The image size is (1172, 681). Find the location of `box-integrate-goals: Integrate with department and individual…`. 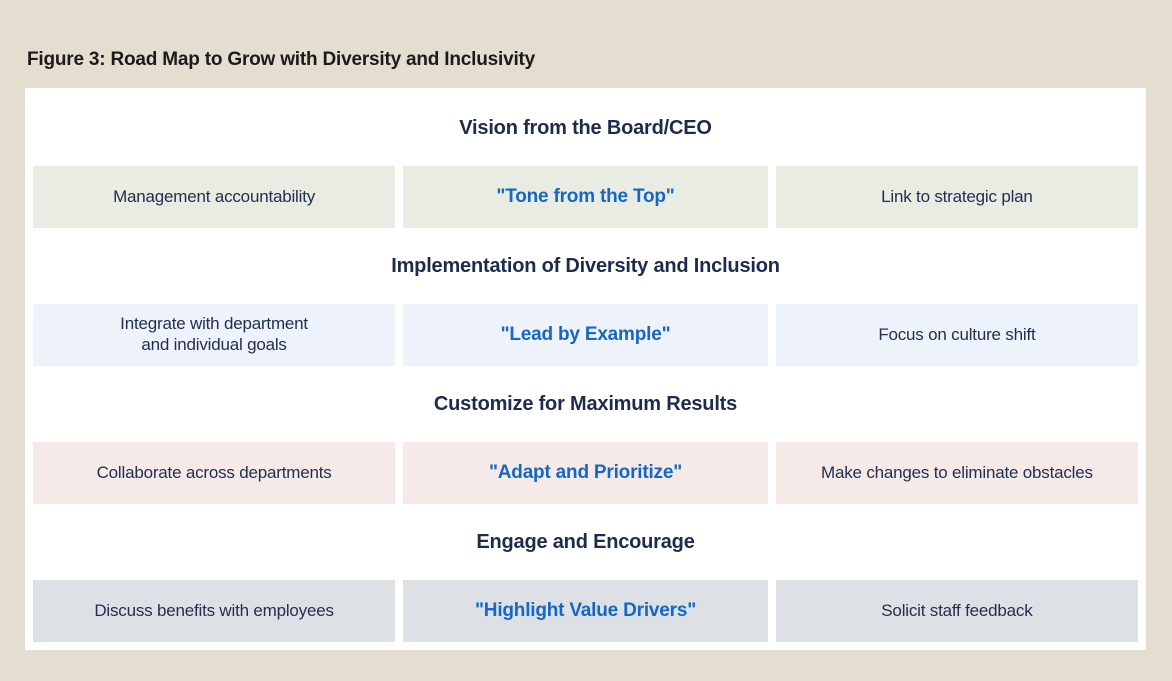

box-integrate-goals: Integrate with department and individual… is located at coordinates (214, 335).